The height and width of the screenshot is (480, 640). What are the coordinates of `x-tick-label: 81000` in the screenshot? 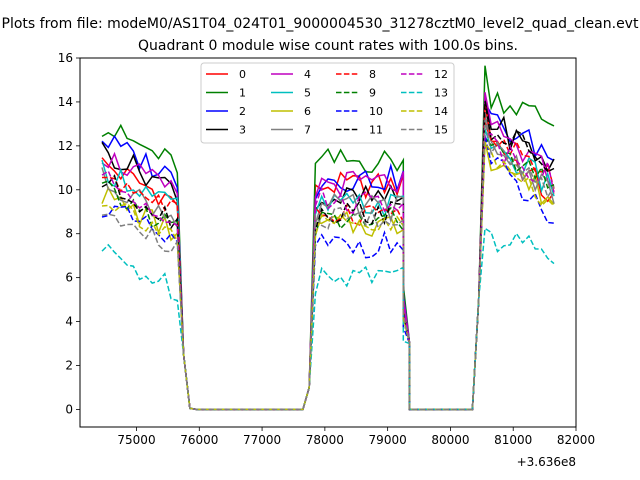 It's located at (513, 440).